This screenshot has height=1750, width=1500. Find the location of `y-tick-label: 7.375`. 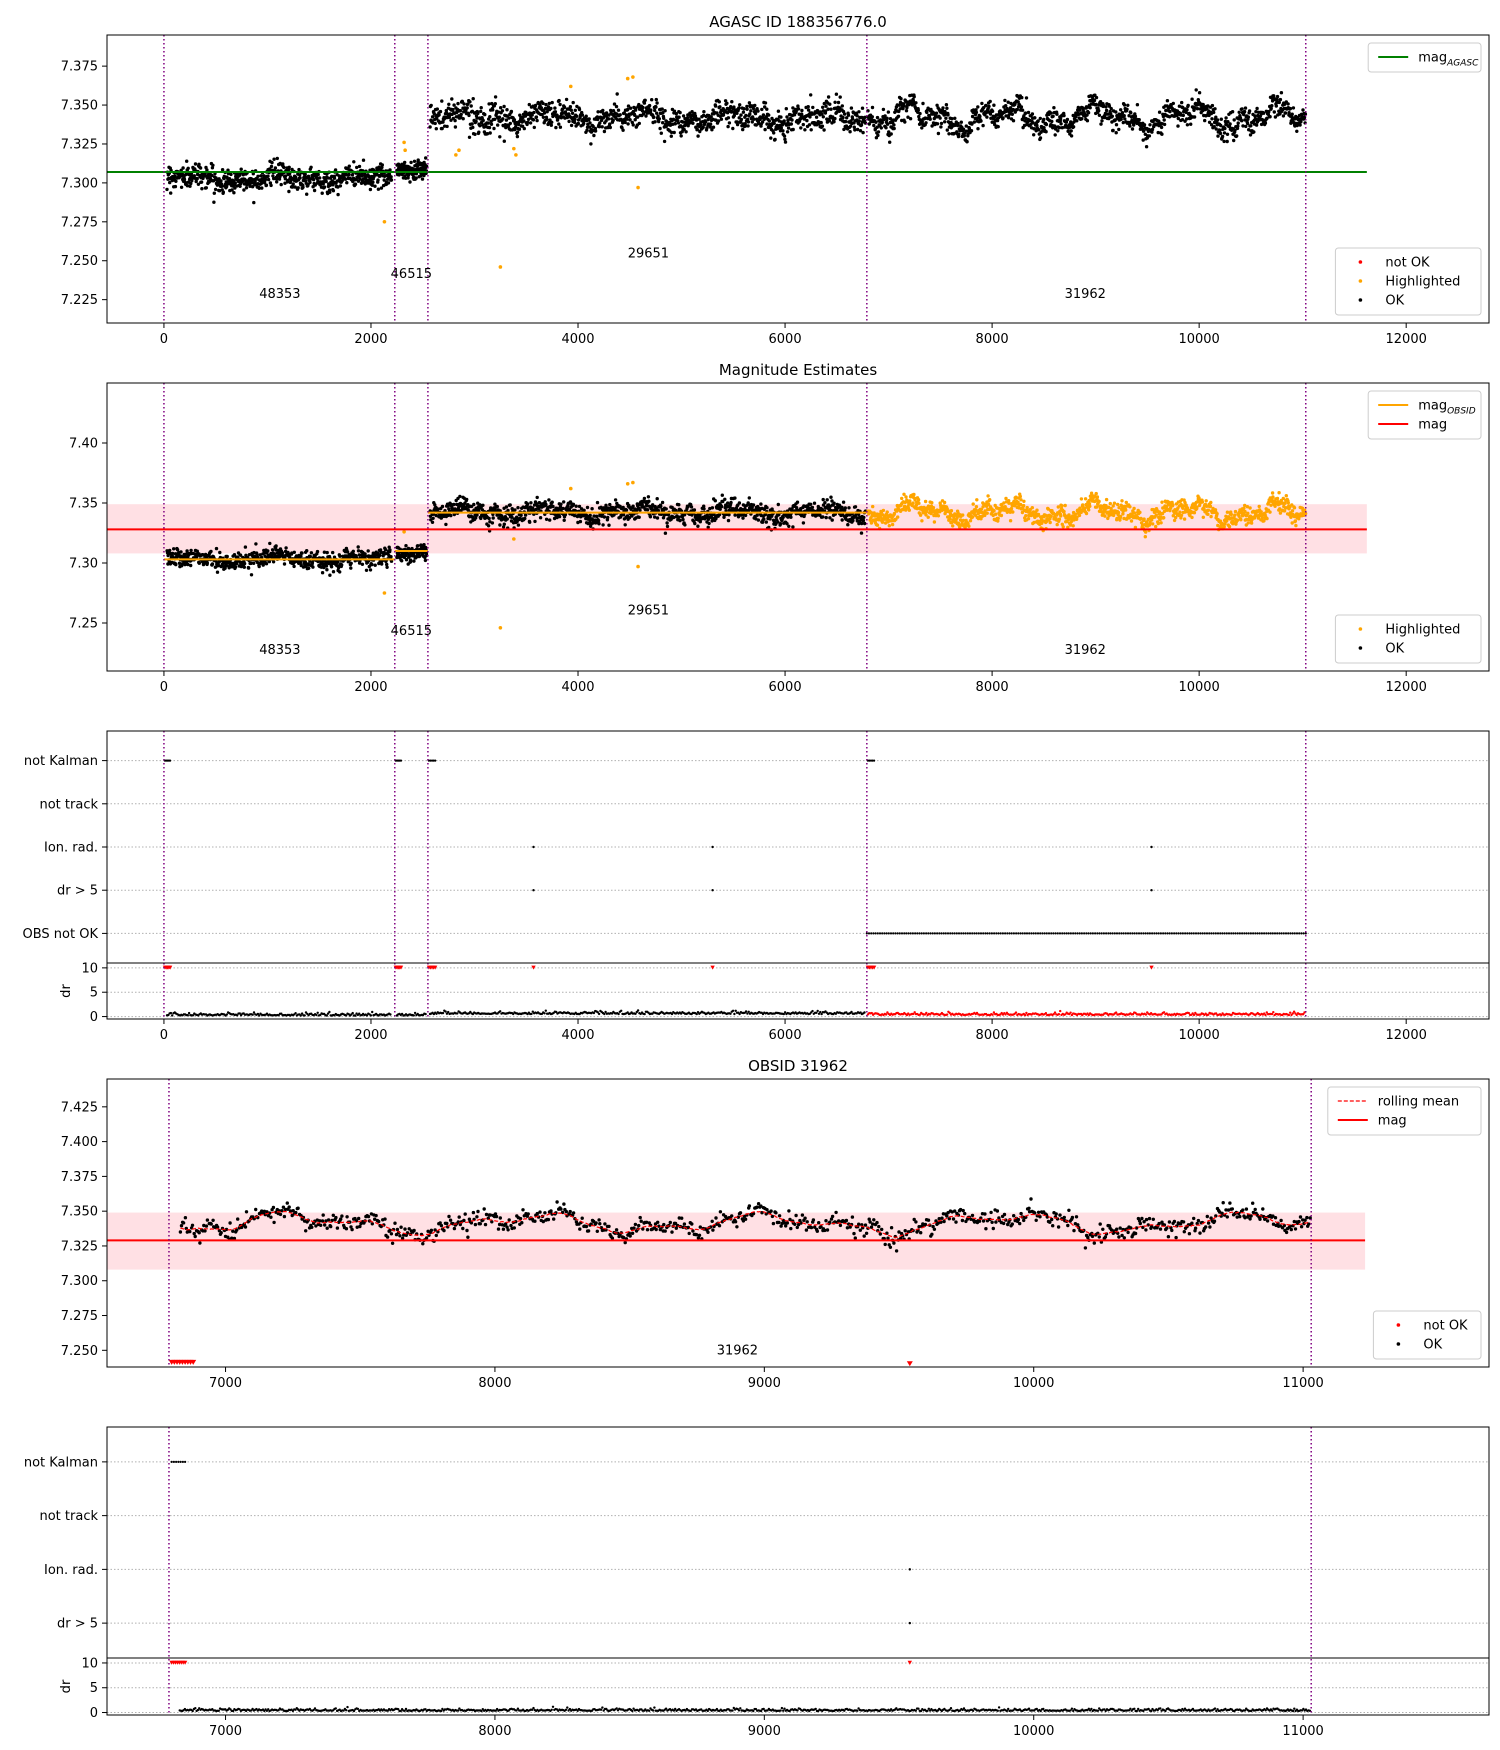

y-tick-label: 7.375 is located at coordinates (79, 67).